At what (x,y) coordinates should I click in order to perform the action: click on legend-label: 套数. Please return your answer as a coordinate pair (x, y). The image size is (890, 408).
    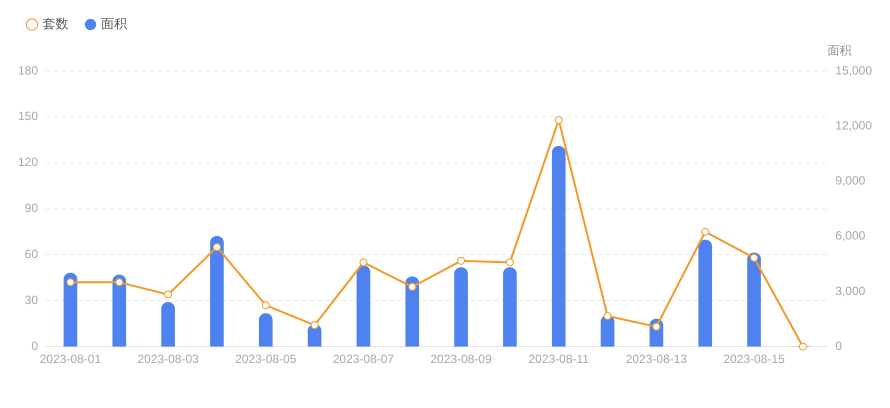
    Looking at the image, I should click on (55, 24).